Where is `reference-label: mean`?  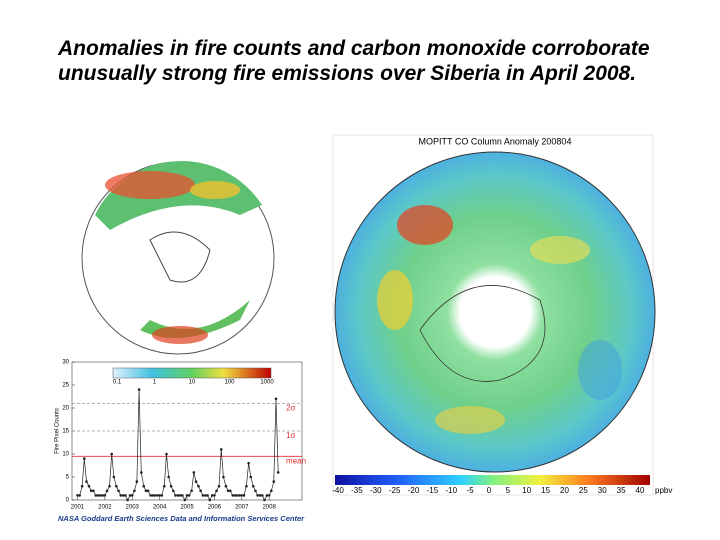 reference-label: mean is located at coordinates (296, 460).